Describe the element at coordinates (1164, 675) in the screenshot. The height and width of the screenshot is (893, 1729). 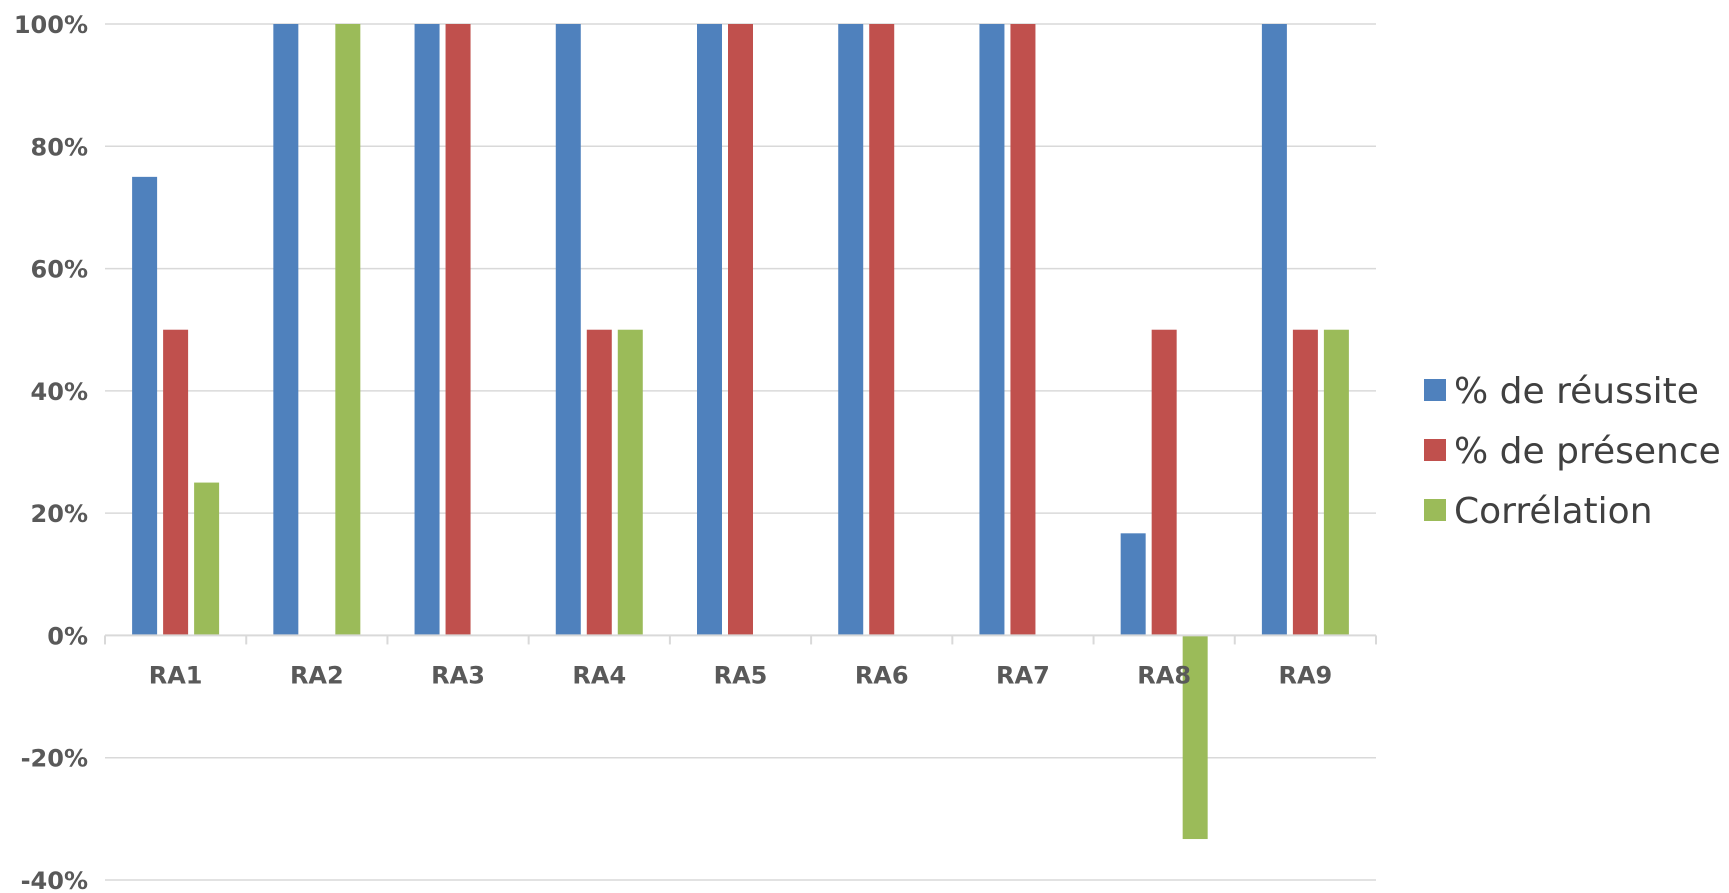
I see `x-tick-label: RA8` at that location.